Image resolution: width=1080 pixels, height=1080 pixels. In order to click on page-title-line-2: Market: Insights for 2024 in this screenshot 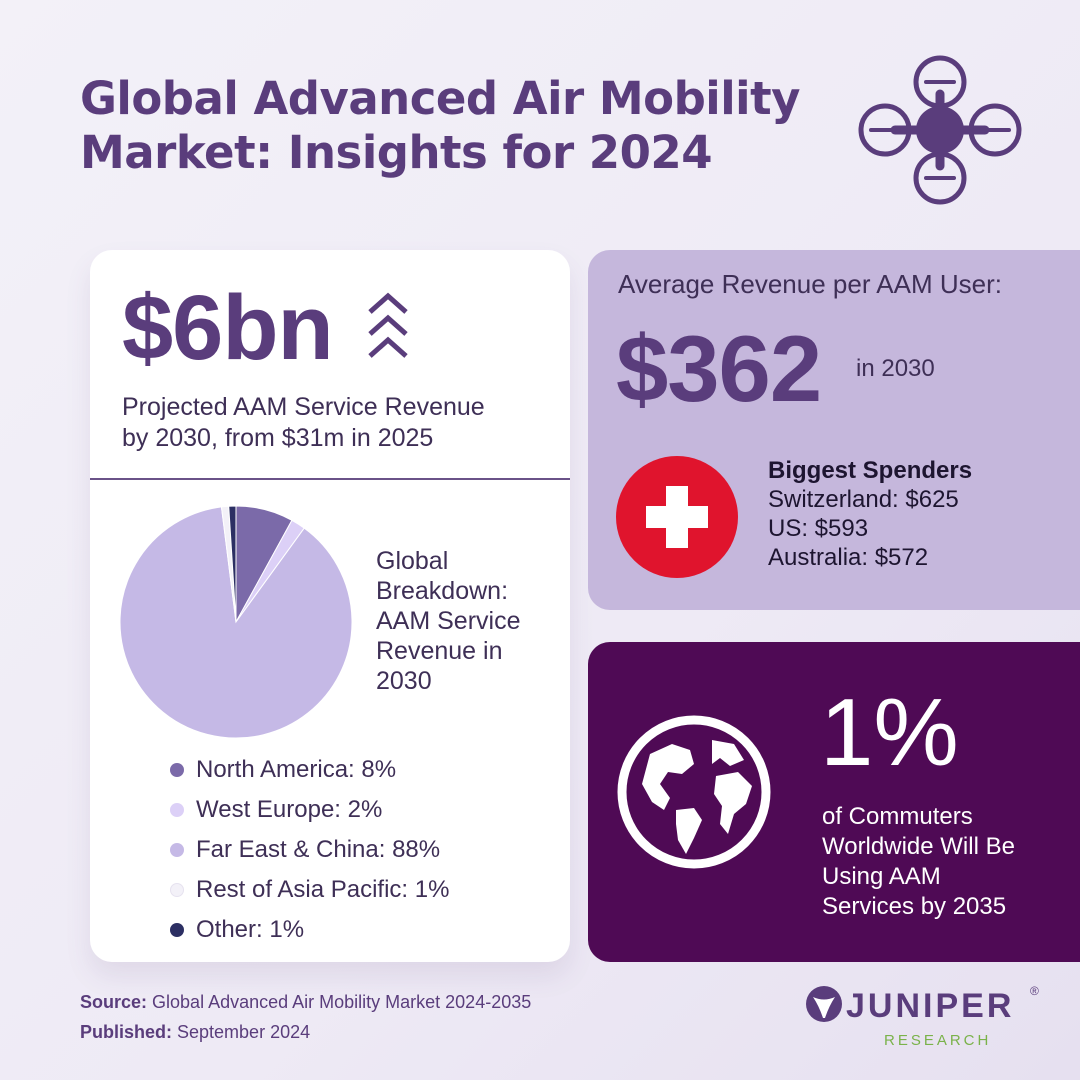, I will do `click(396, 152)`.